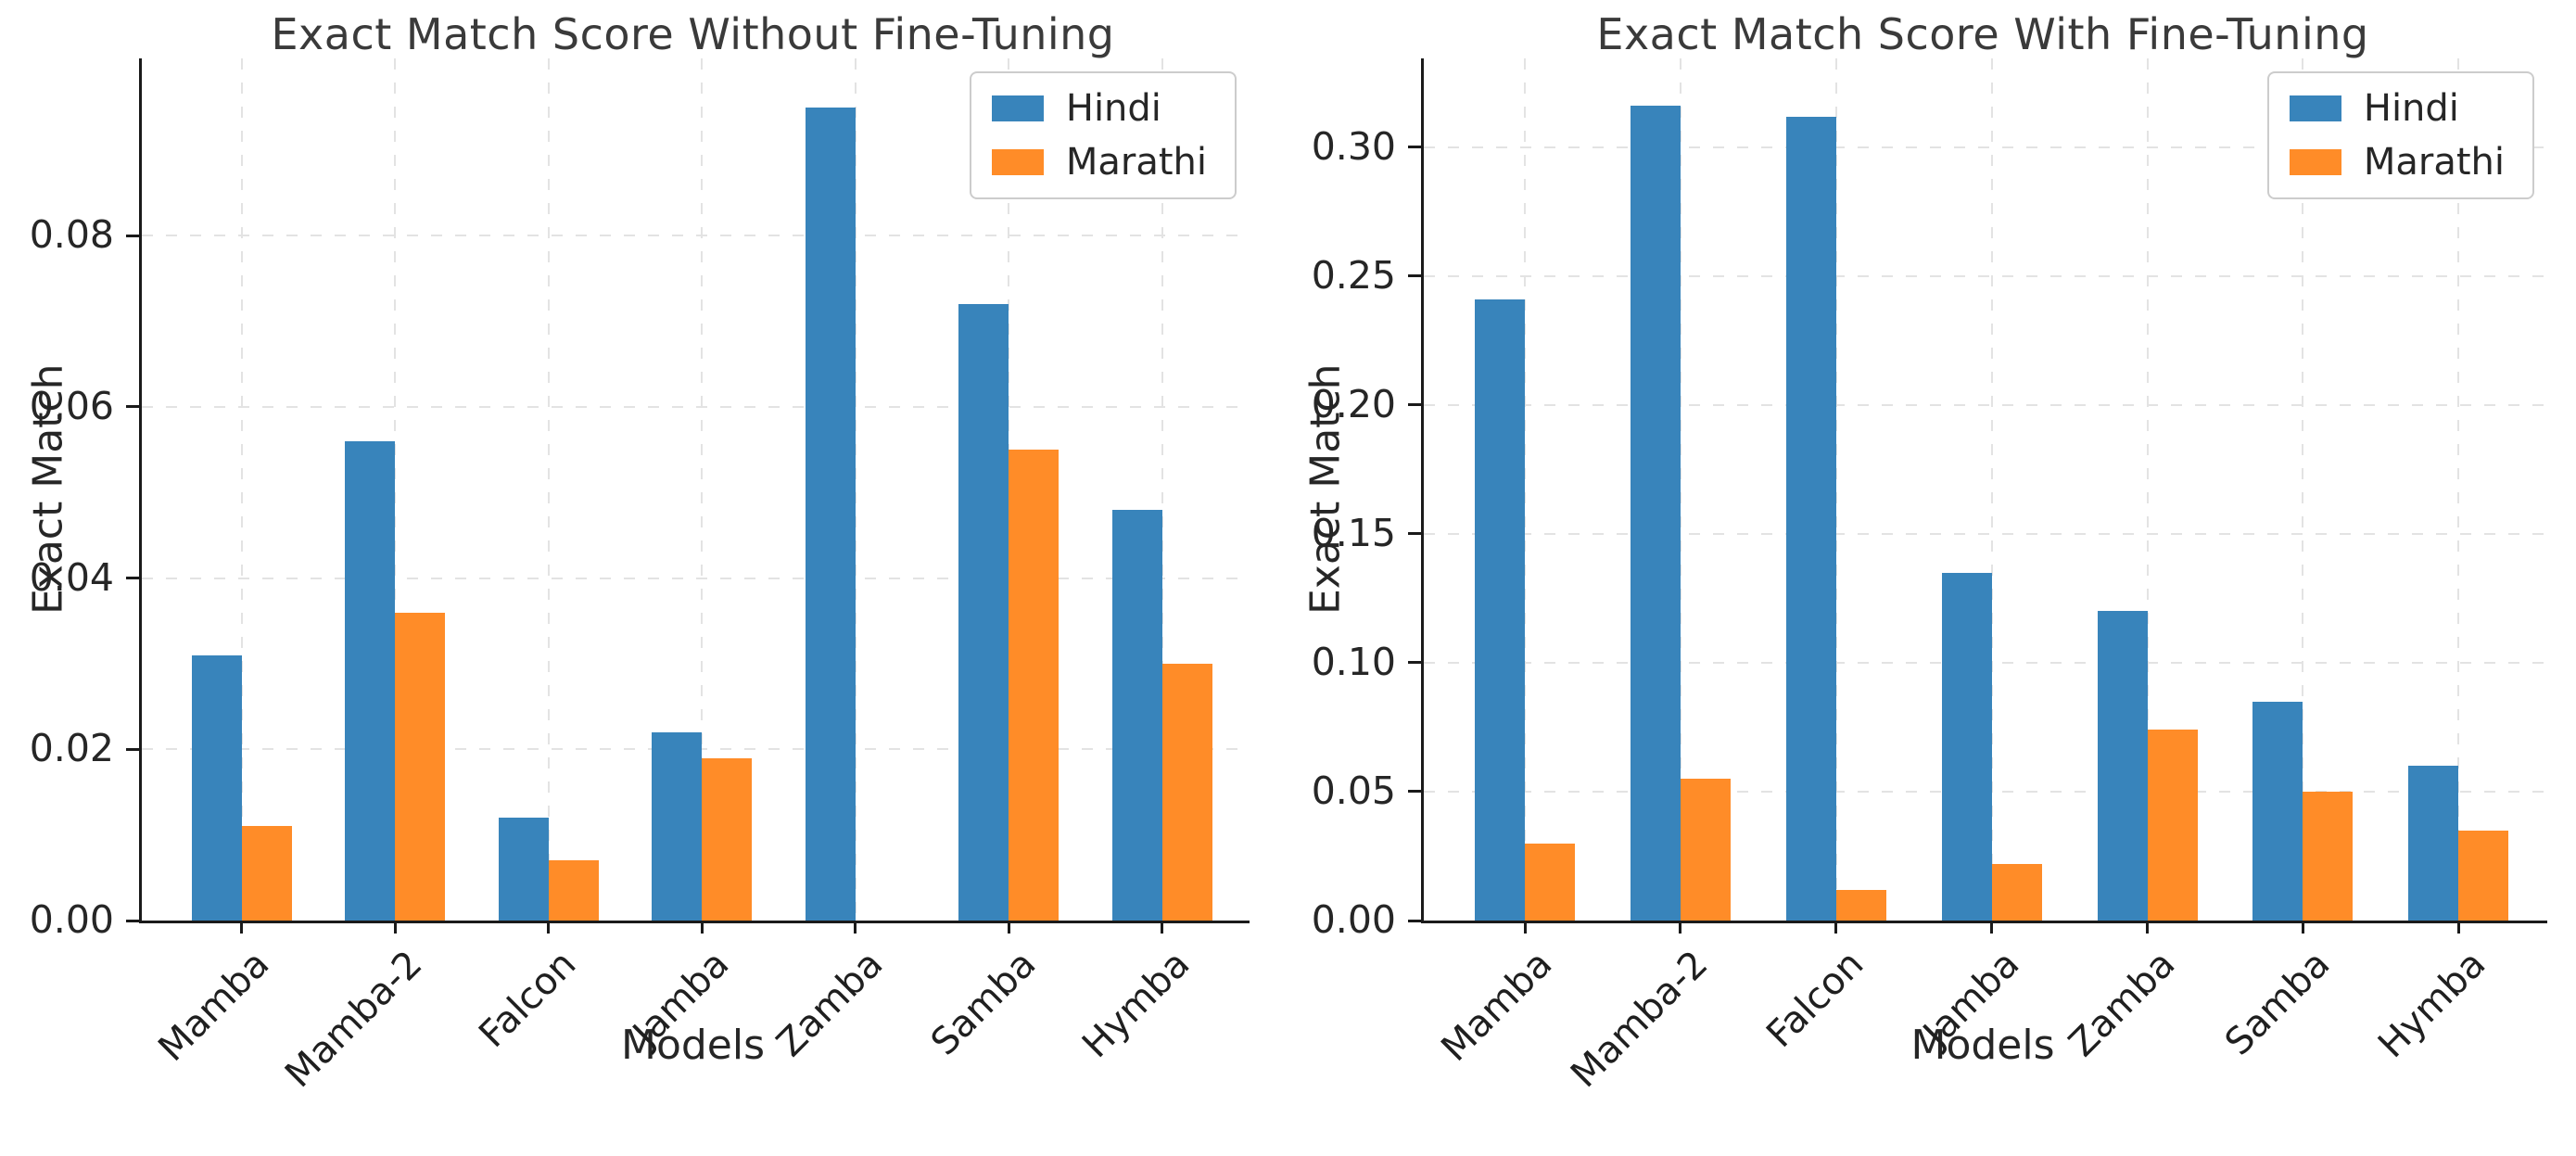 Image resolution: width=2576 pixels, height=1156 pixels. I want to click on y-tick-label: 0.05, so click(1353, 790).